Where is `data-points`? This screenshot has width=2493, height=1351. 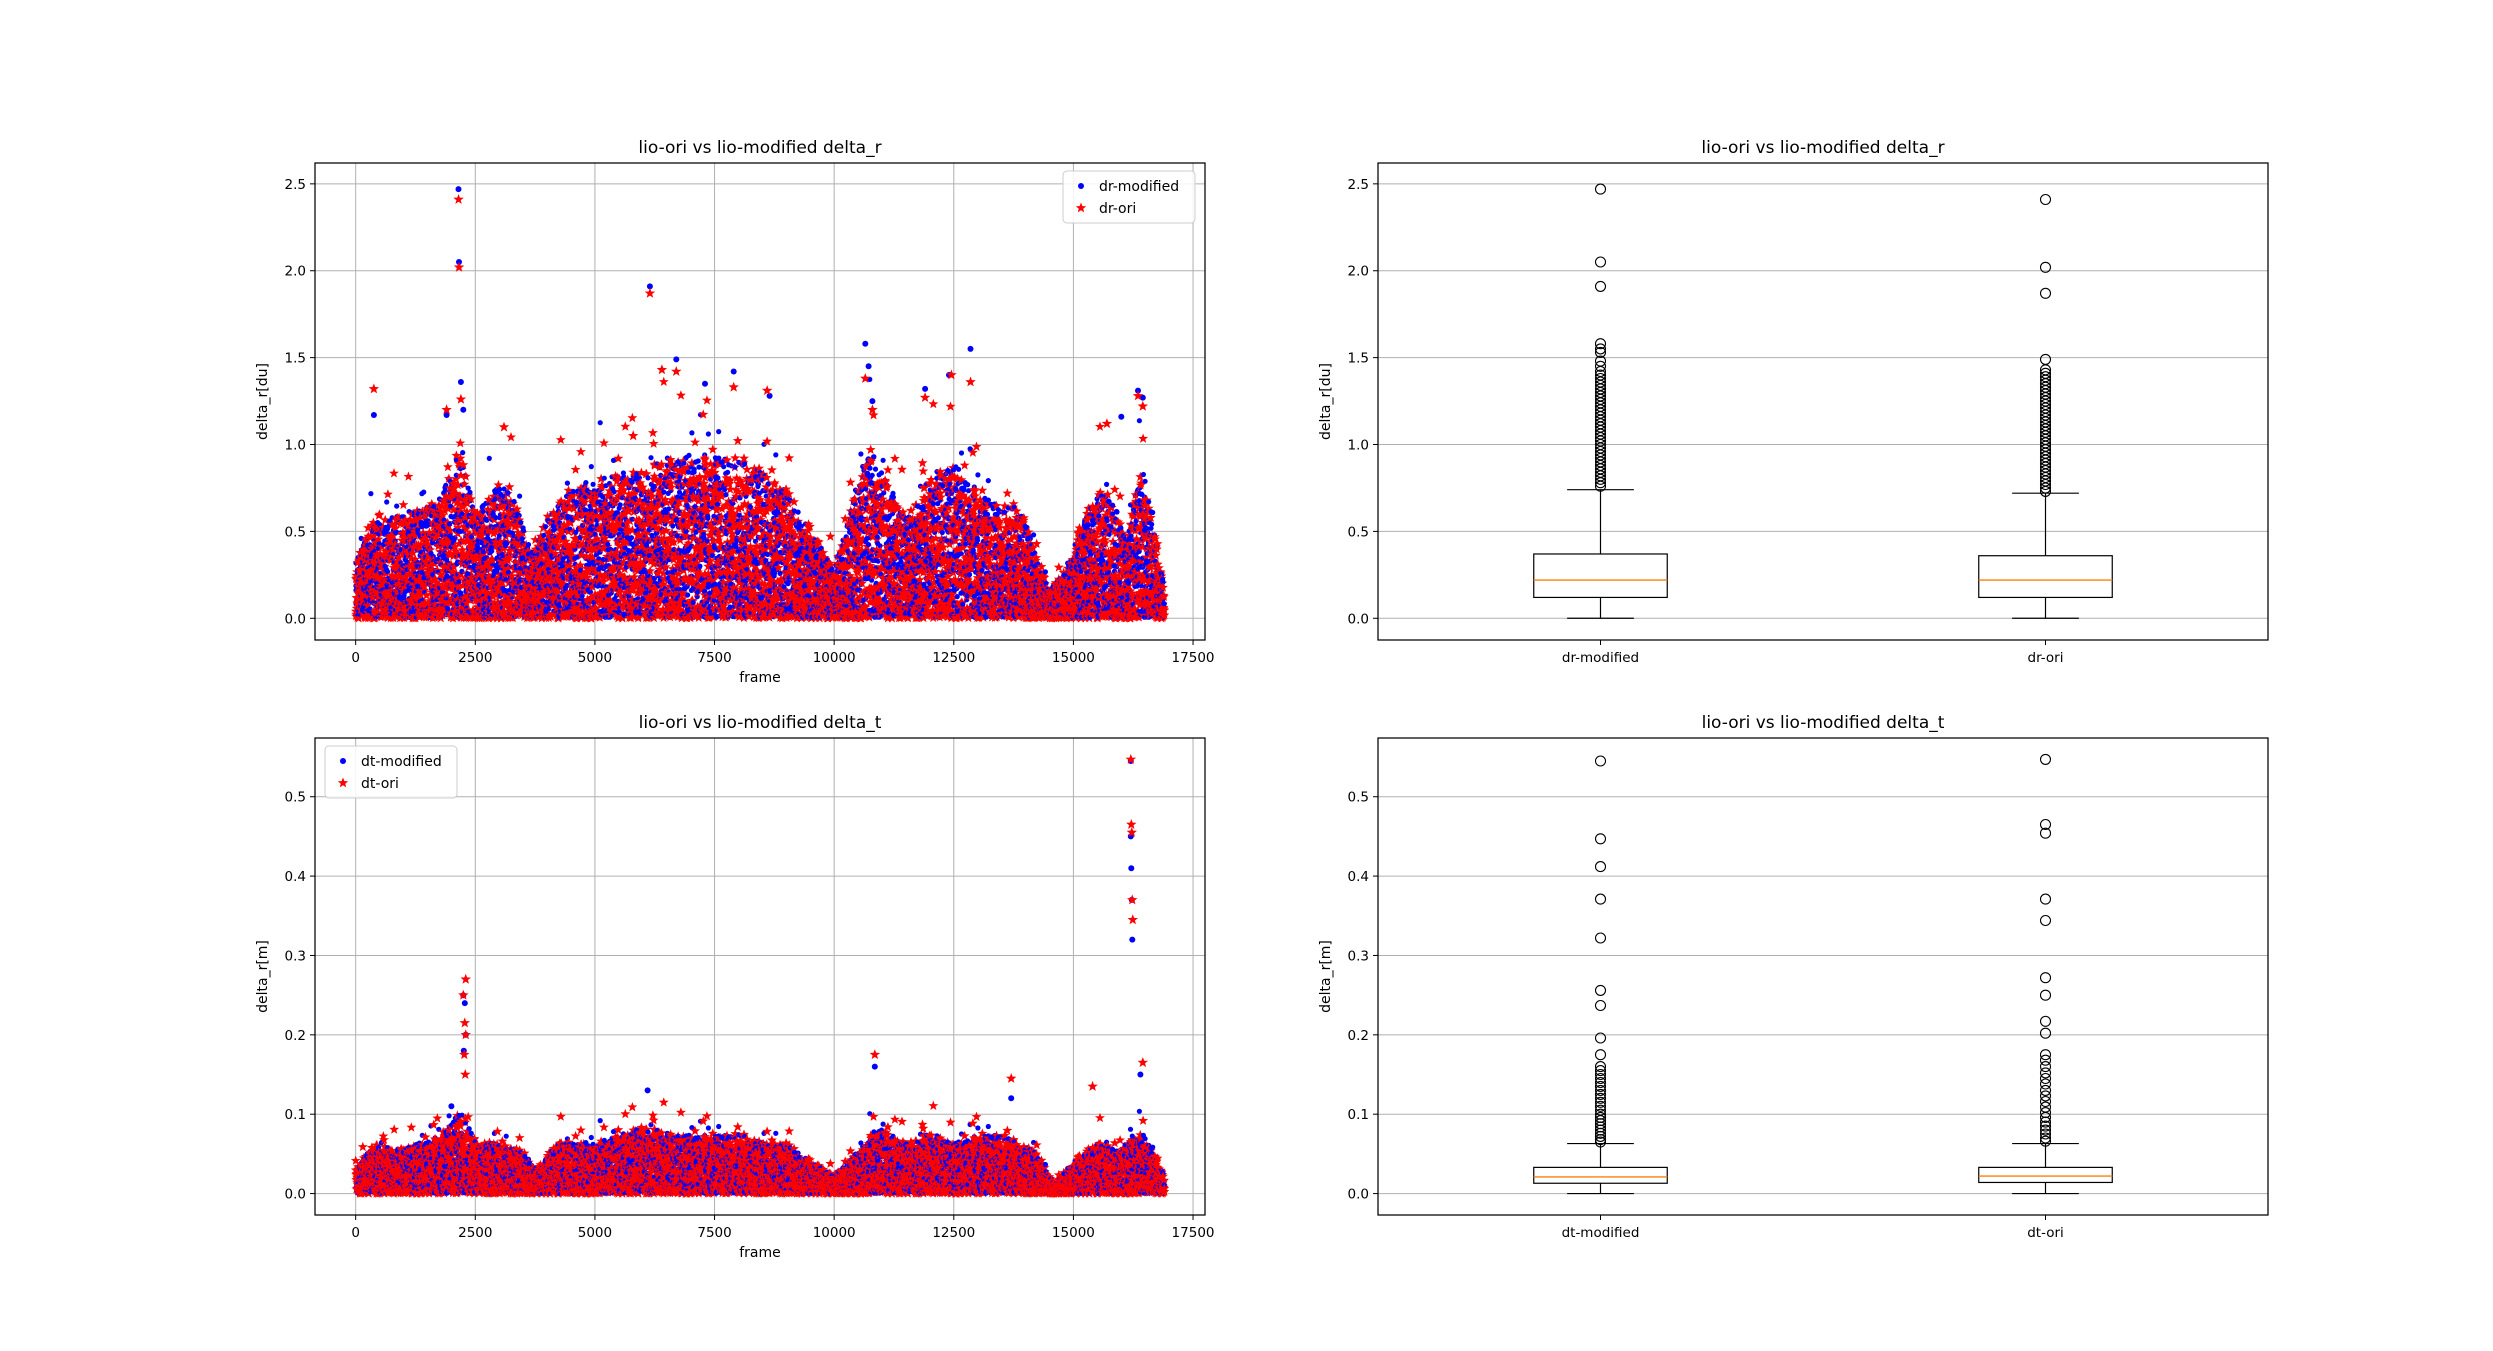
data-points is located at coordinates (760, 404).